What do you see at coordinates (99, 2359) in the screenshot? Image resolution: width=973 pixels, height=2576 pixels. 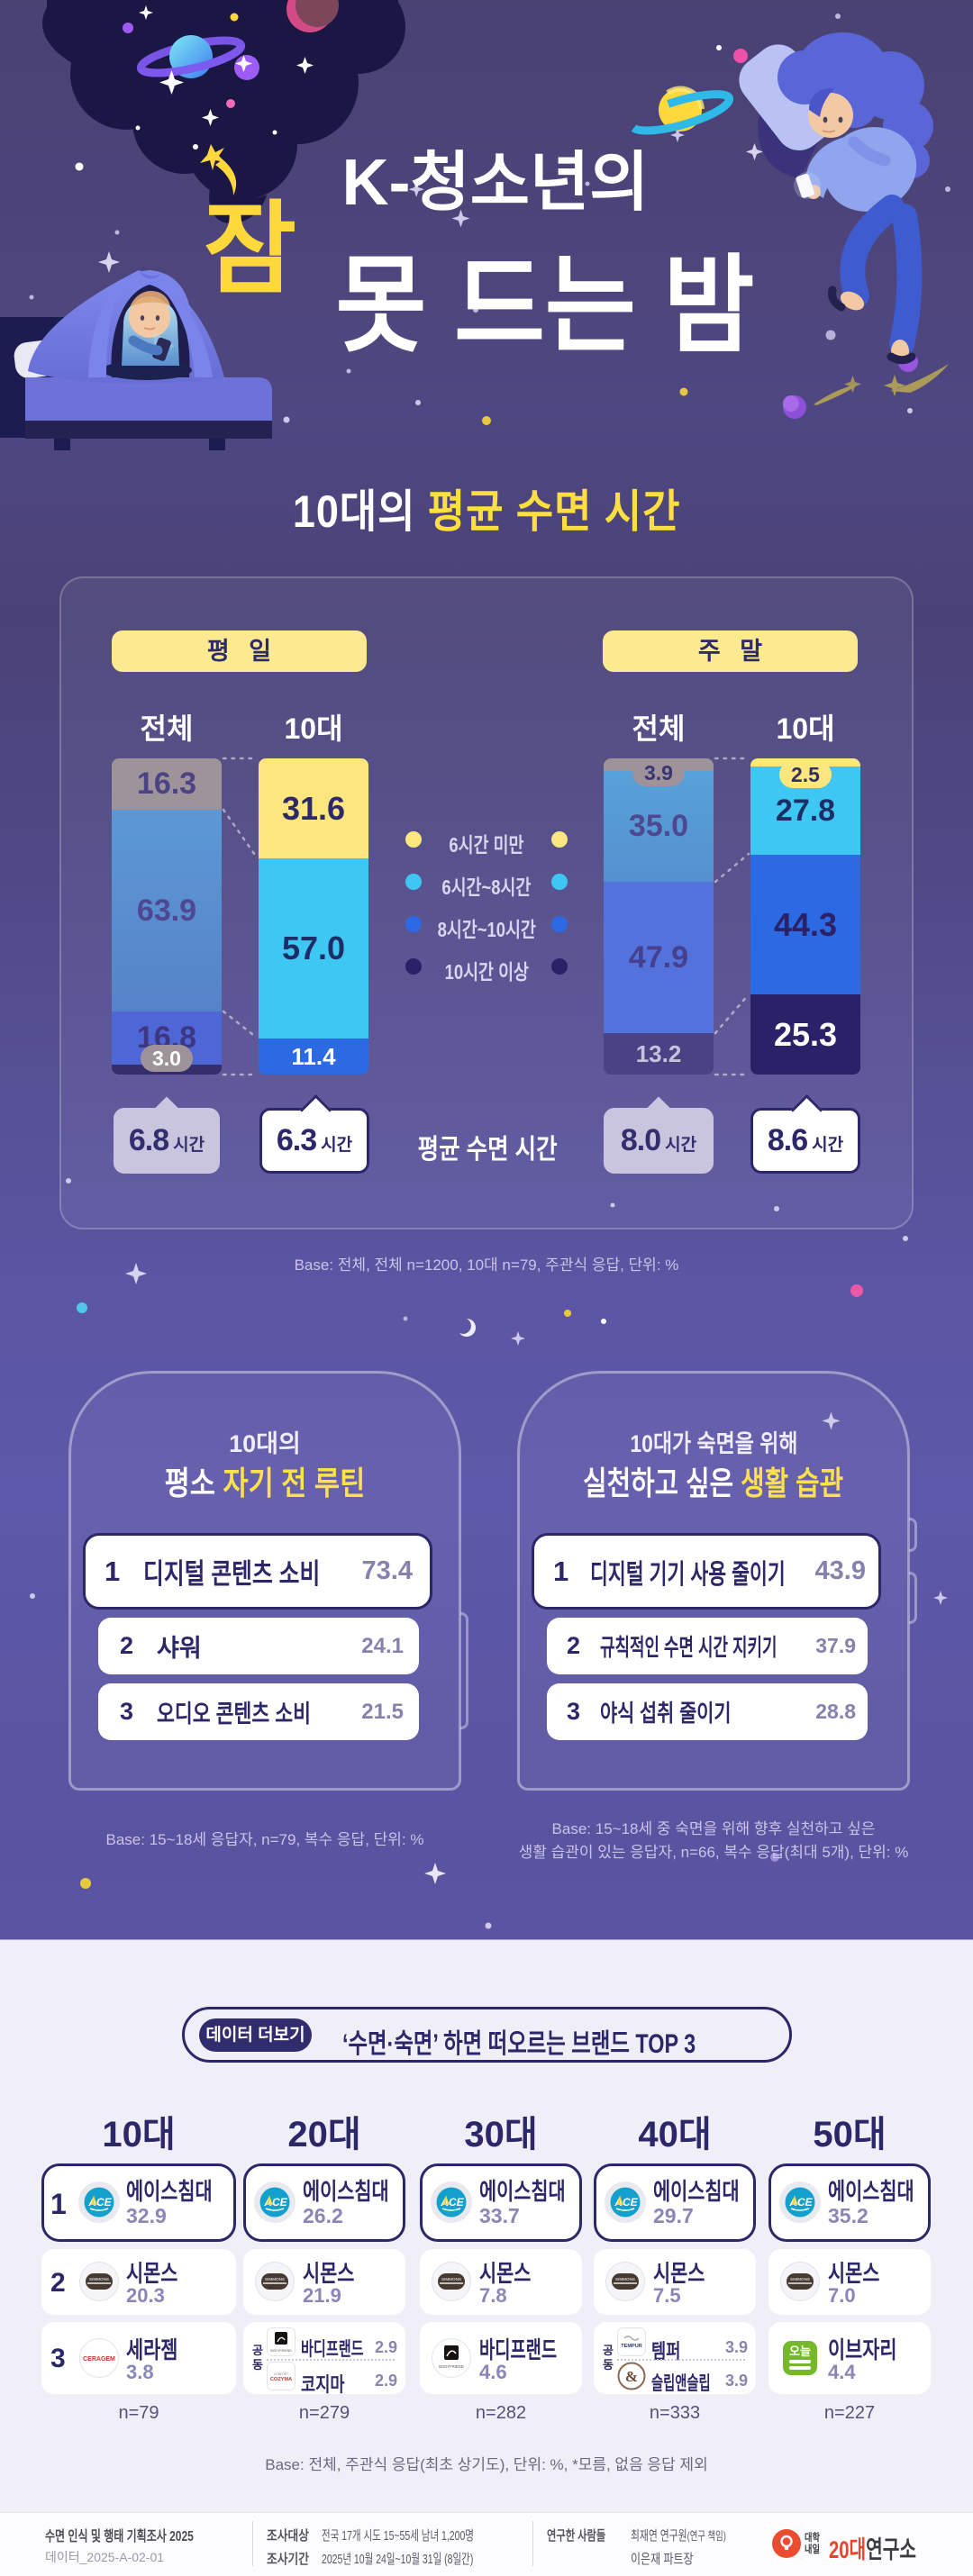 I see `svg-text: CERAGEM` at bounding box center [99, 2359].